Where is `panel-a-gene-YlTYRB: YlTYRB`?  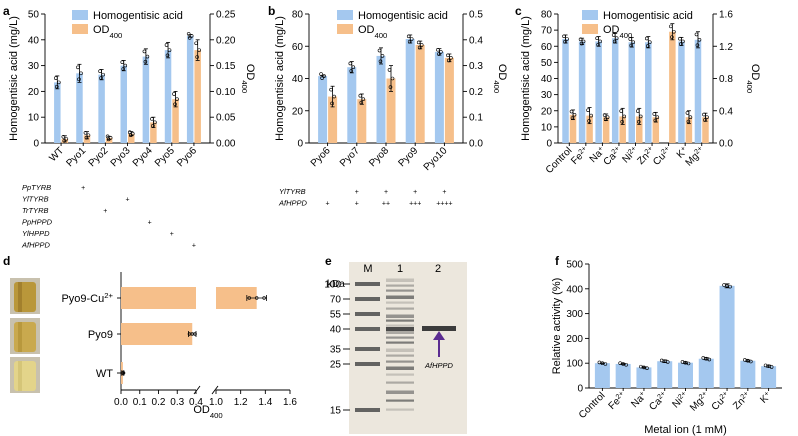 panel-a-gene-YlTYRB: YlTYRB is located at coordinates (35, 199).